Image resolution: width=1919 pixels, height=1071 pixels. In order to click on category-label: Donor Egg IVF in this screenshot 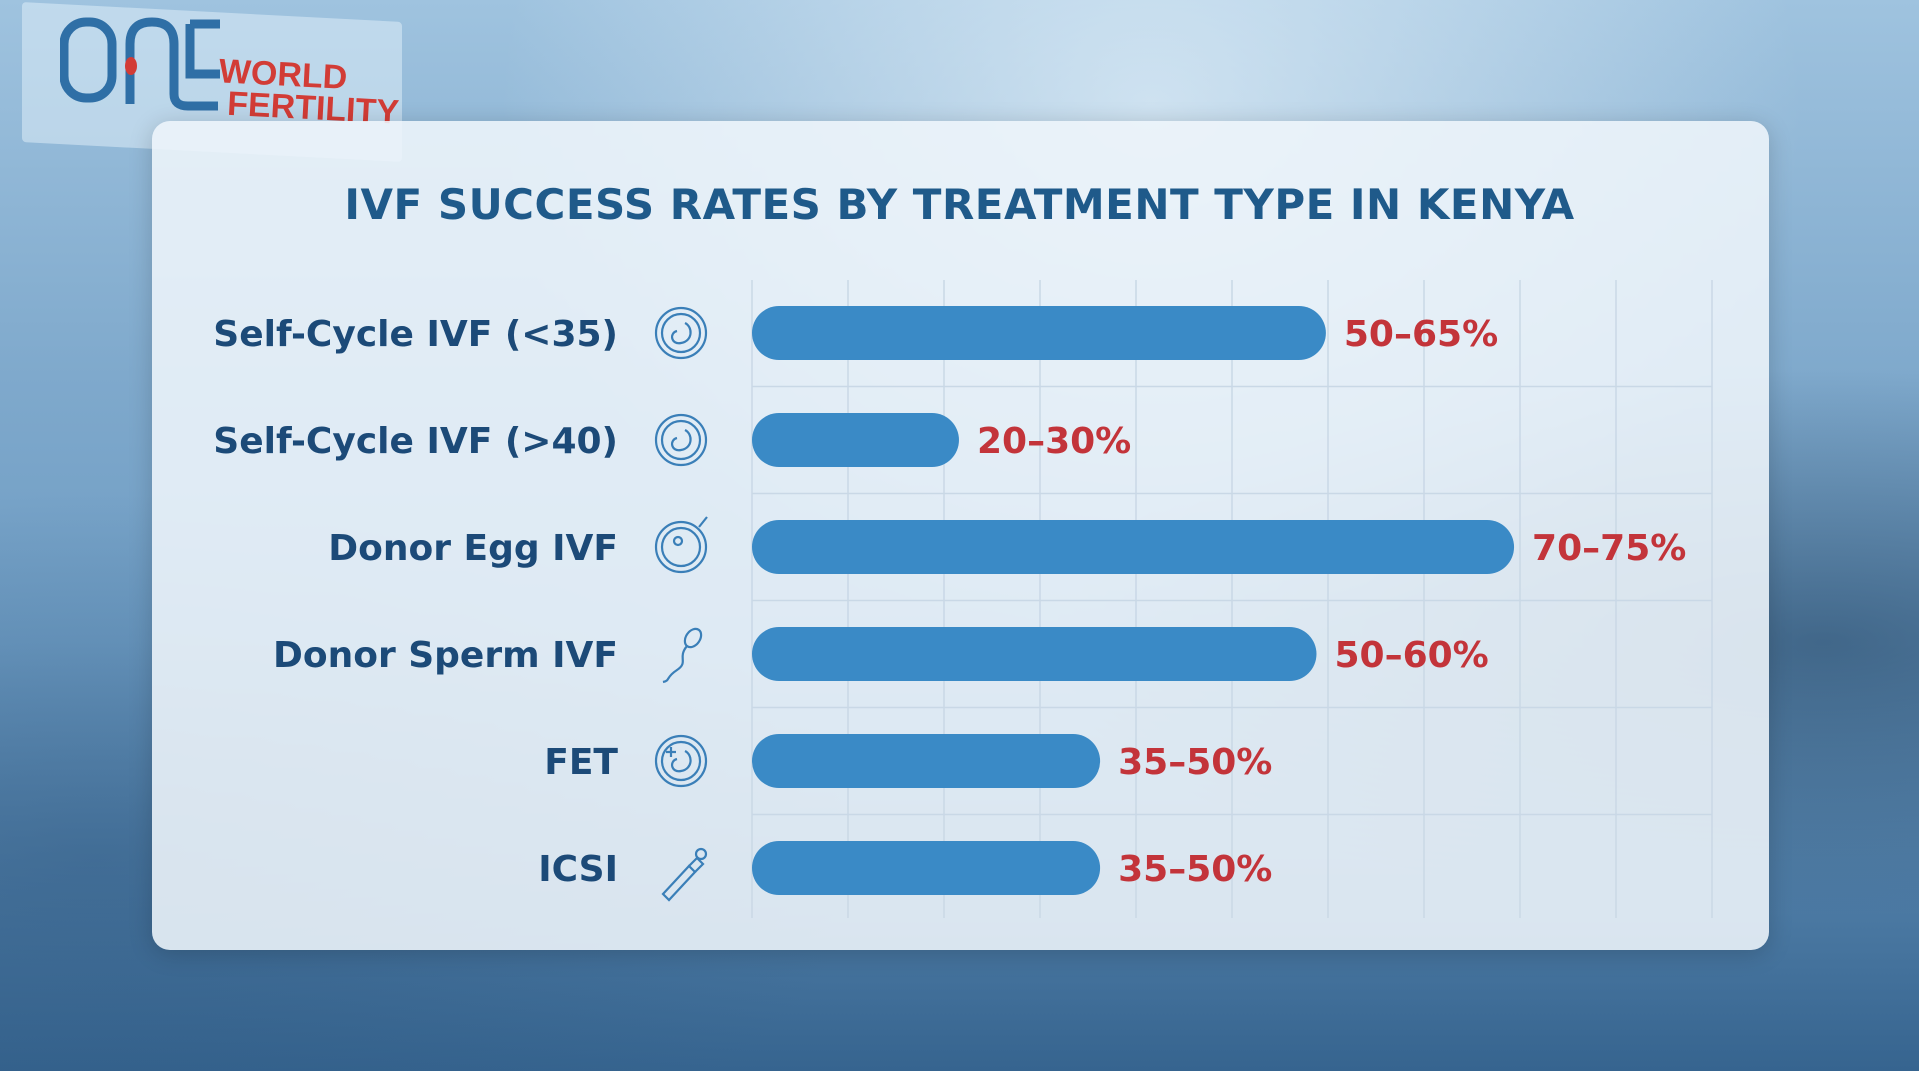, I will do `click(473, 548)`.